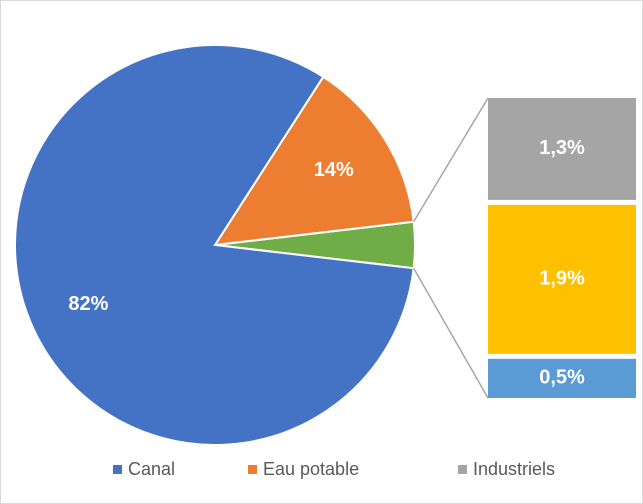 This screenshot has height=504, width=643. I want to click on legend-label: Canal, so click(151, 469).